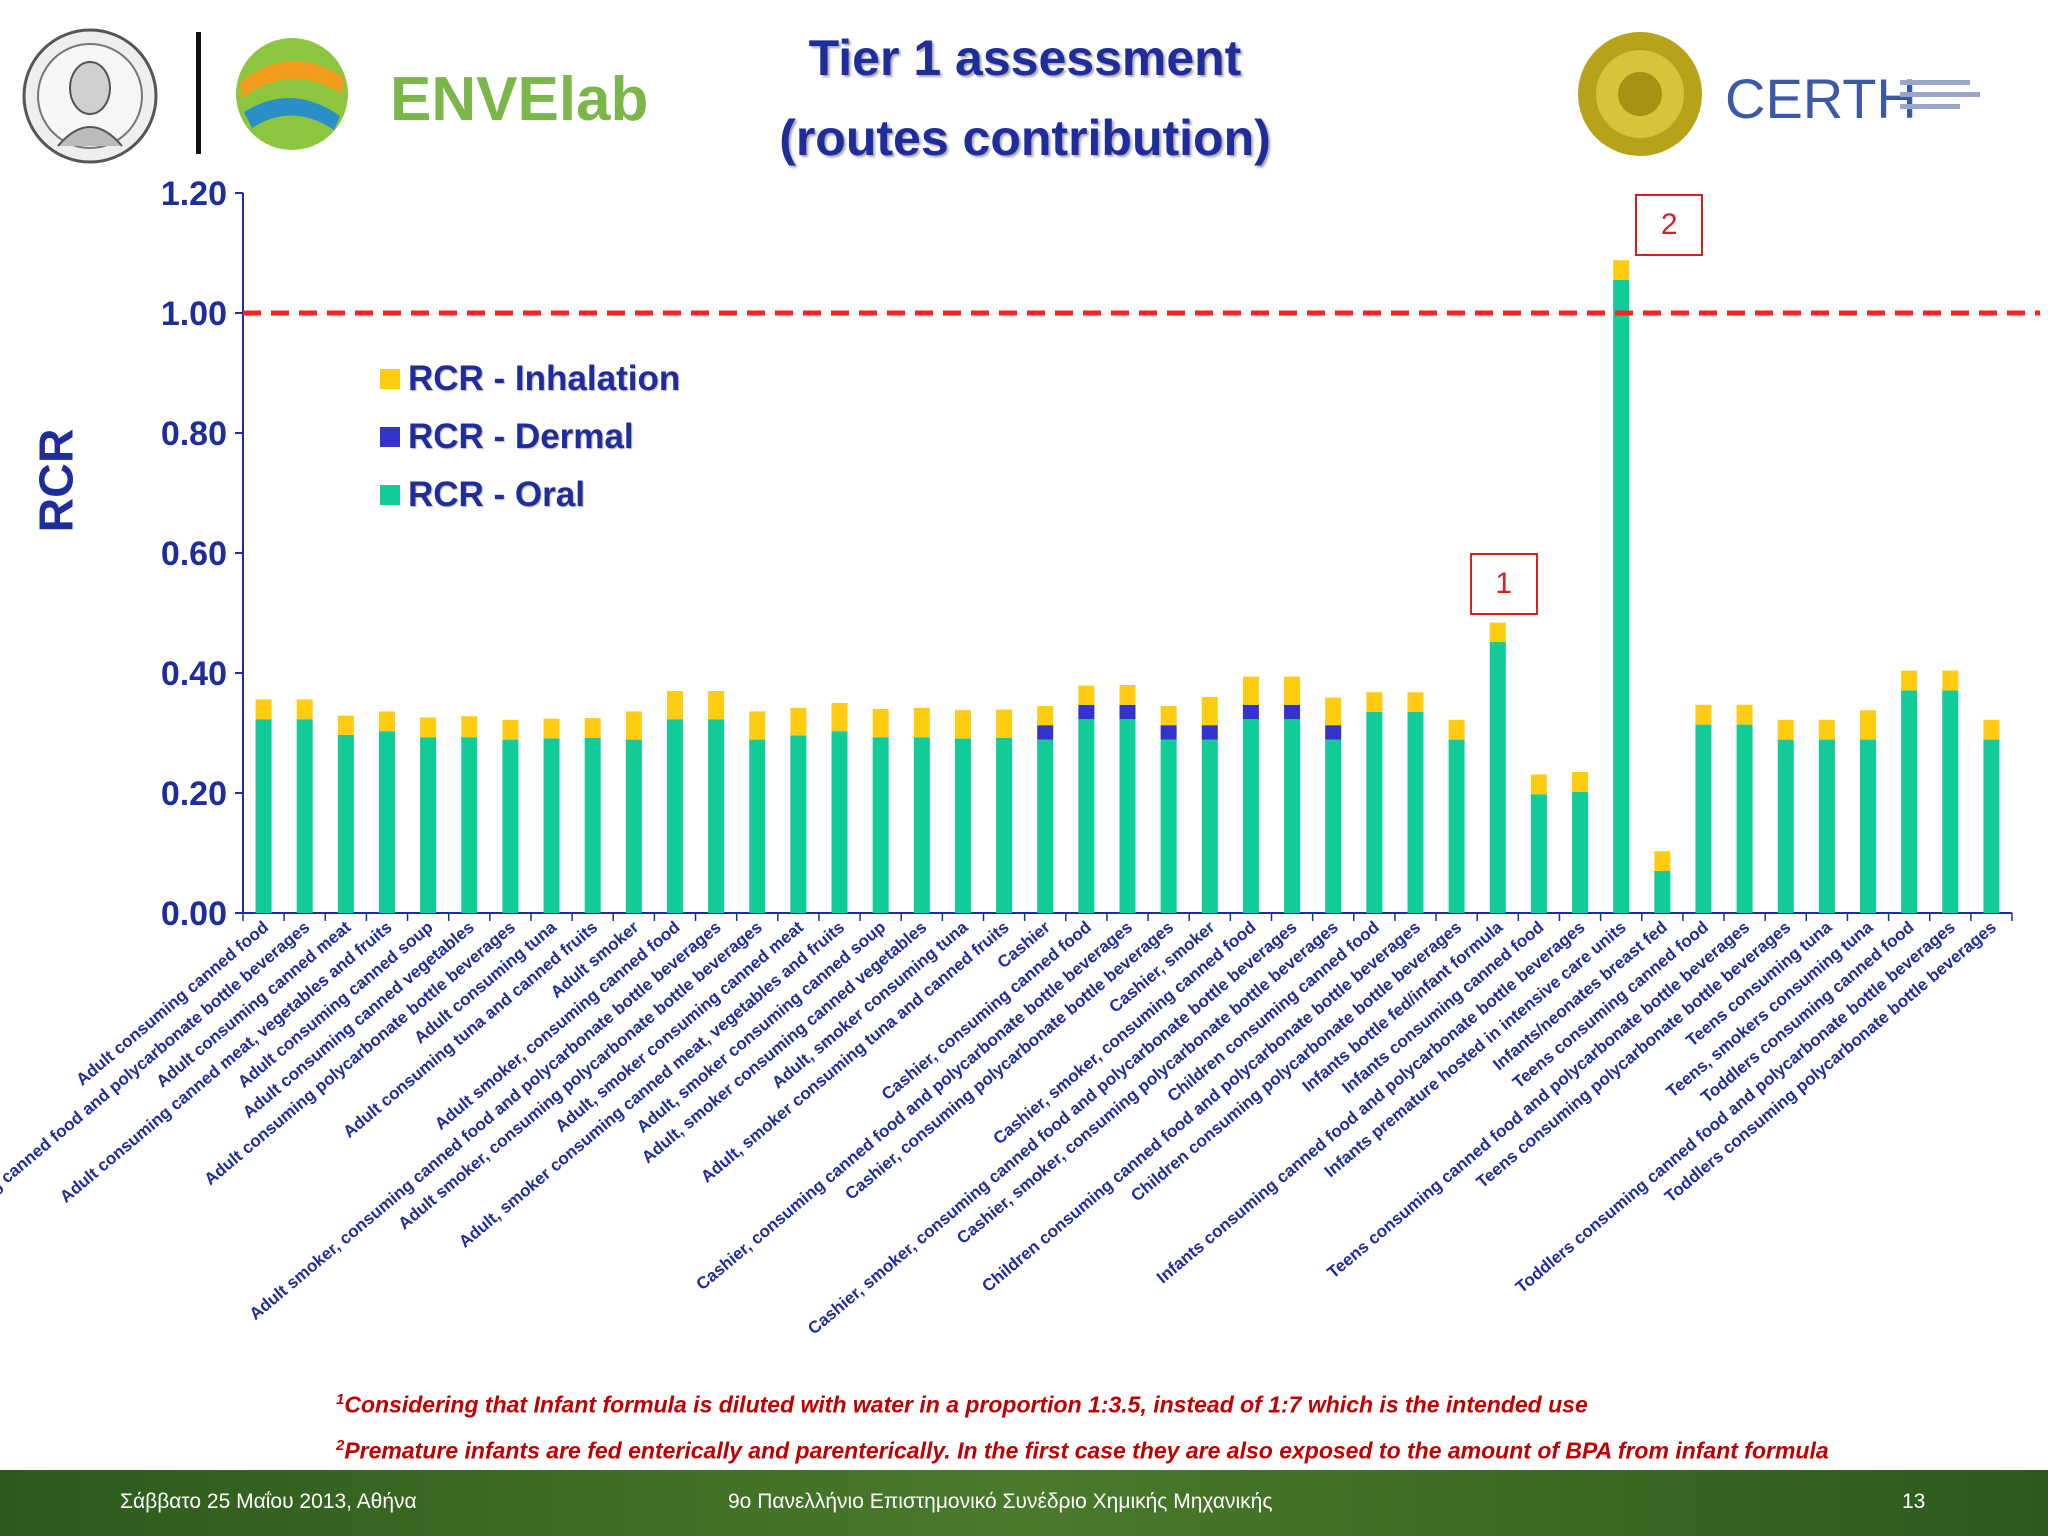 This screenshot has height=1536, width=2048. What do you see at coordinates (496, 494) in the screenshot?
I see `legend-label-oral: RCR - Oral` at bounding box center [496, 494].